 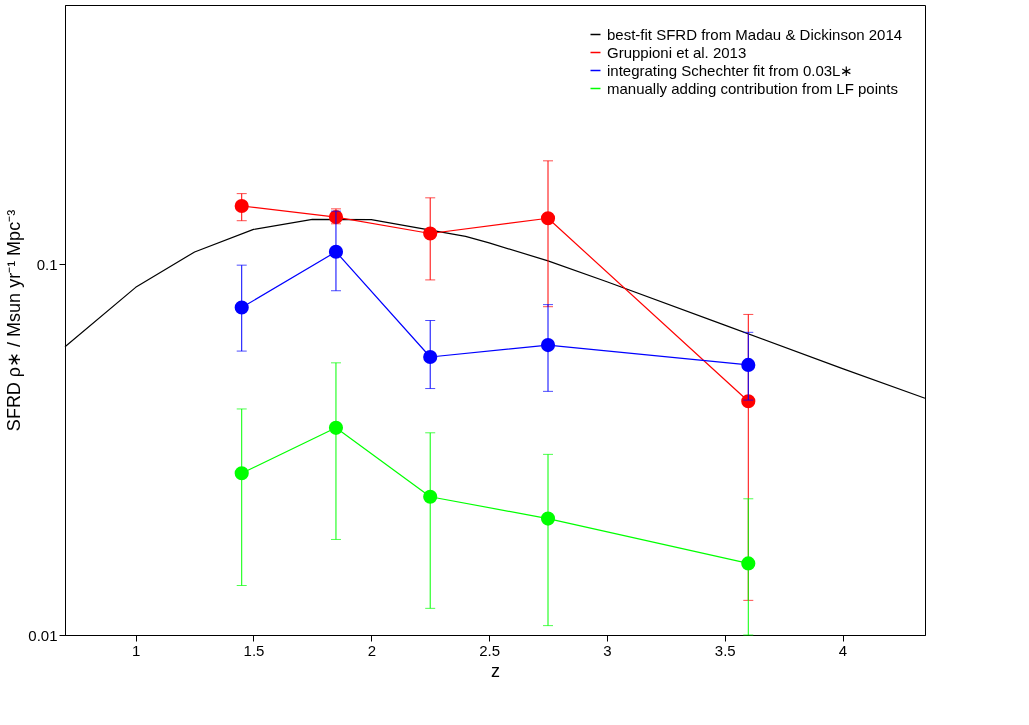 I want to click on legend-label: best-fit SFRD from Madau & Dickinson 2014, so click(x=755, y=34).